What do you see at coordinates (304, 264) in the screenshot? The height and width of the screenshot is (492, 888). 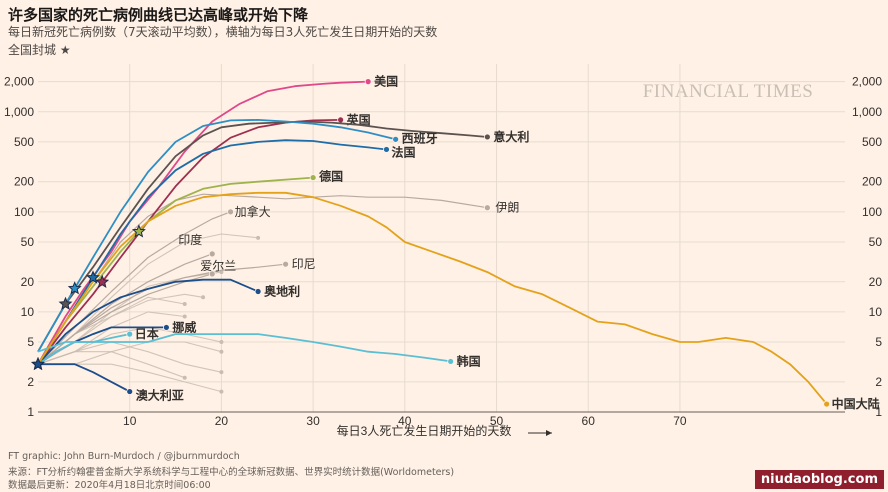 I see `series-label-印尼: 印尼` at bounding box center [304, 264].